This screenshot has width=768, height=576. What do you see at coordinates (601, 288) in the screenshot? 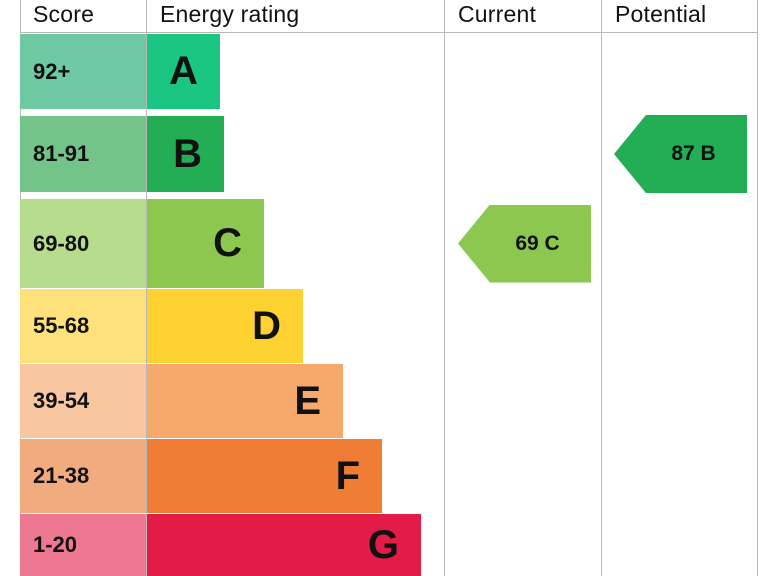
I see `column-divider-potential` at bounding box center [601, 288].